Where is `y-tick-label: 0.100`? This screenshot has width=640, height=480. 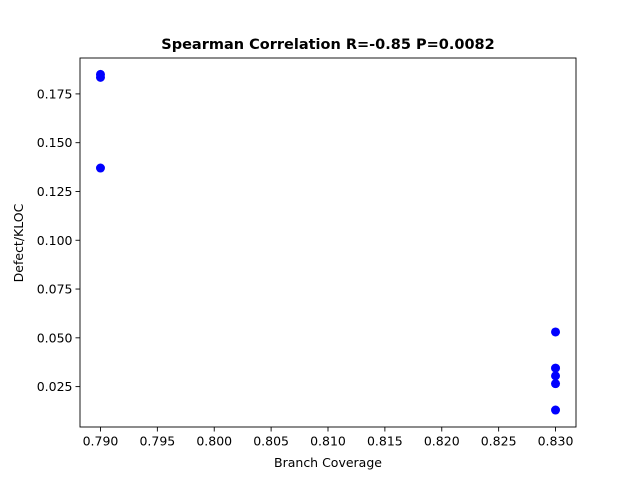
y-tick-label: 0.100 is located at coordinates (55, 240).